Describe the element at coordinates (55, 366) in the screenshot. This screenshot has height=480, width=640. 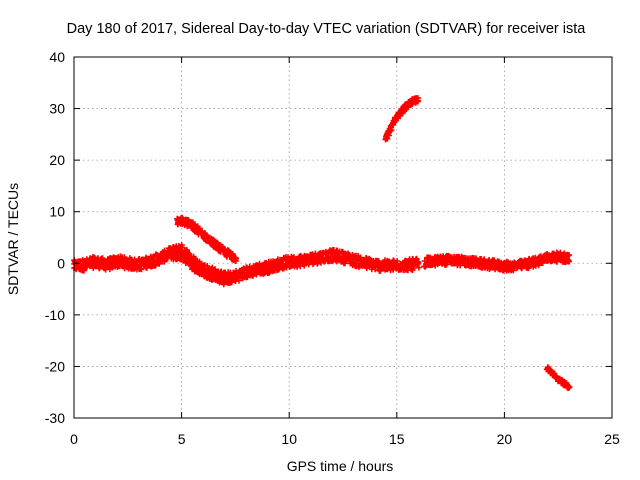
I see `y-tick-label: -20` at that location.